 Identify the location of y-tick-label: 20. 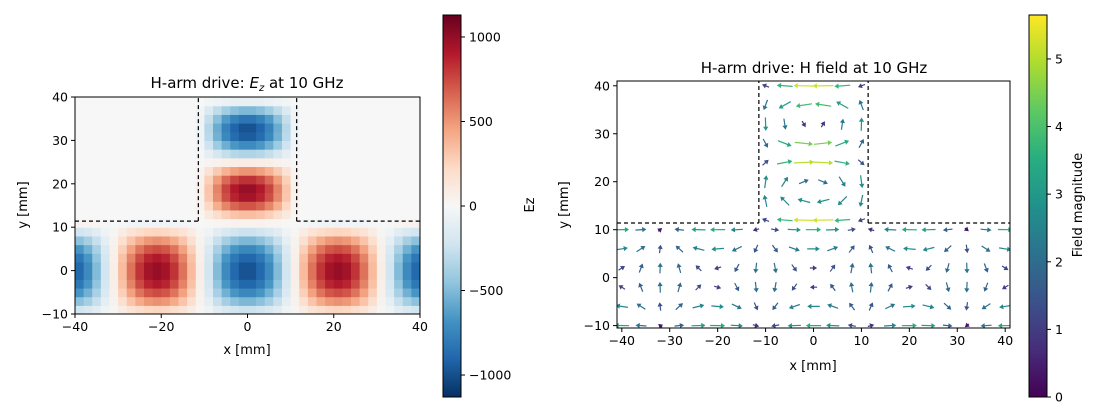
(602, 181).